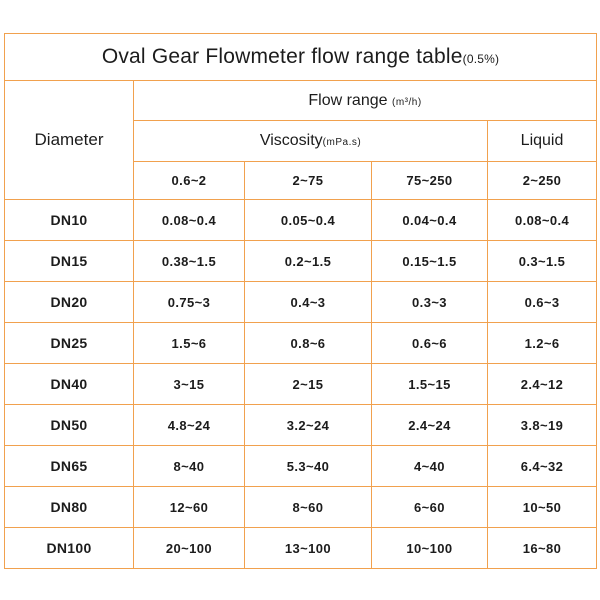 The height and width of the screenshot is (600, 600). Describe the element at coordinates (542, 384) in the screenshot. I see `flow-value-cell: 2.4~12` at that location.